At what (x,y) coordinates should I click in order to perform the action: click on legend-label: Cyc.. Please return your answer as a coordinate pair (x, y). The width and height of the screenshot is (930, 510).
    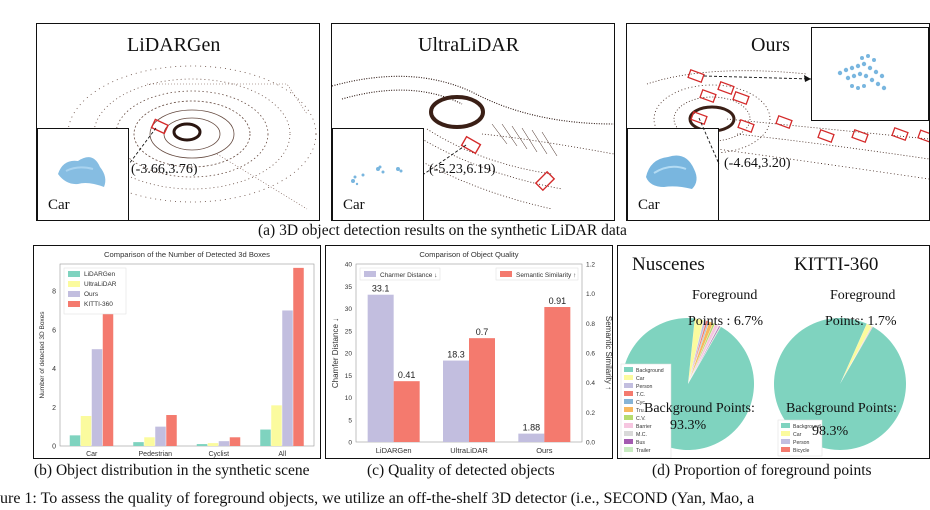
    Looking at the image, I should click on (641, 403).